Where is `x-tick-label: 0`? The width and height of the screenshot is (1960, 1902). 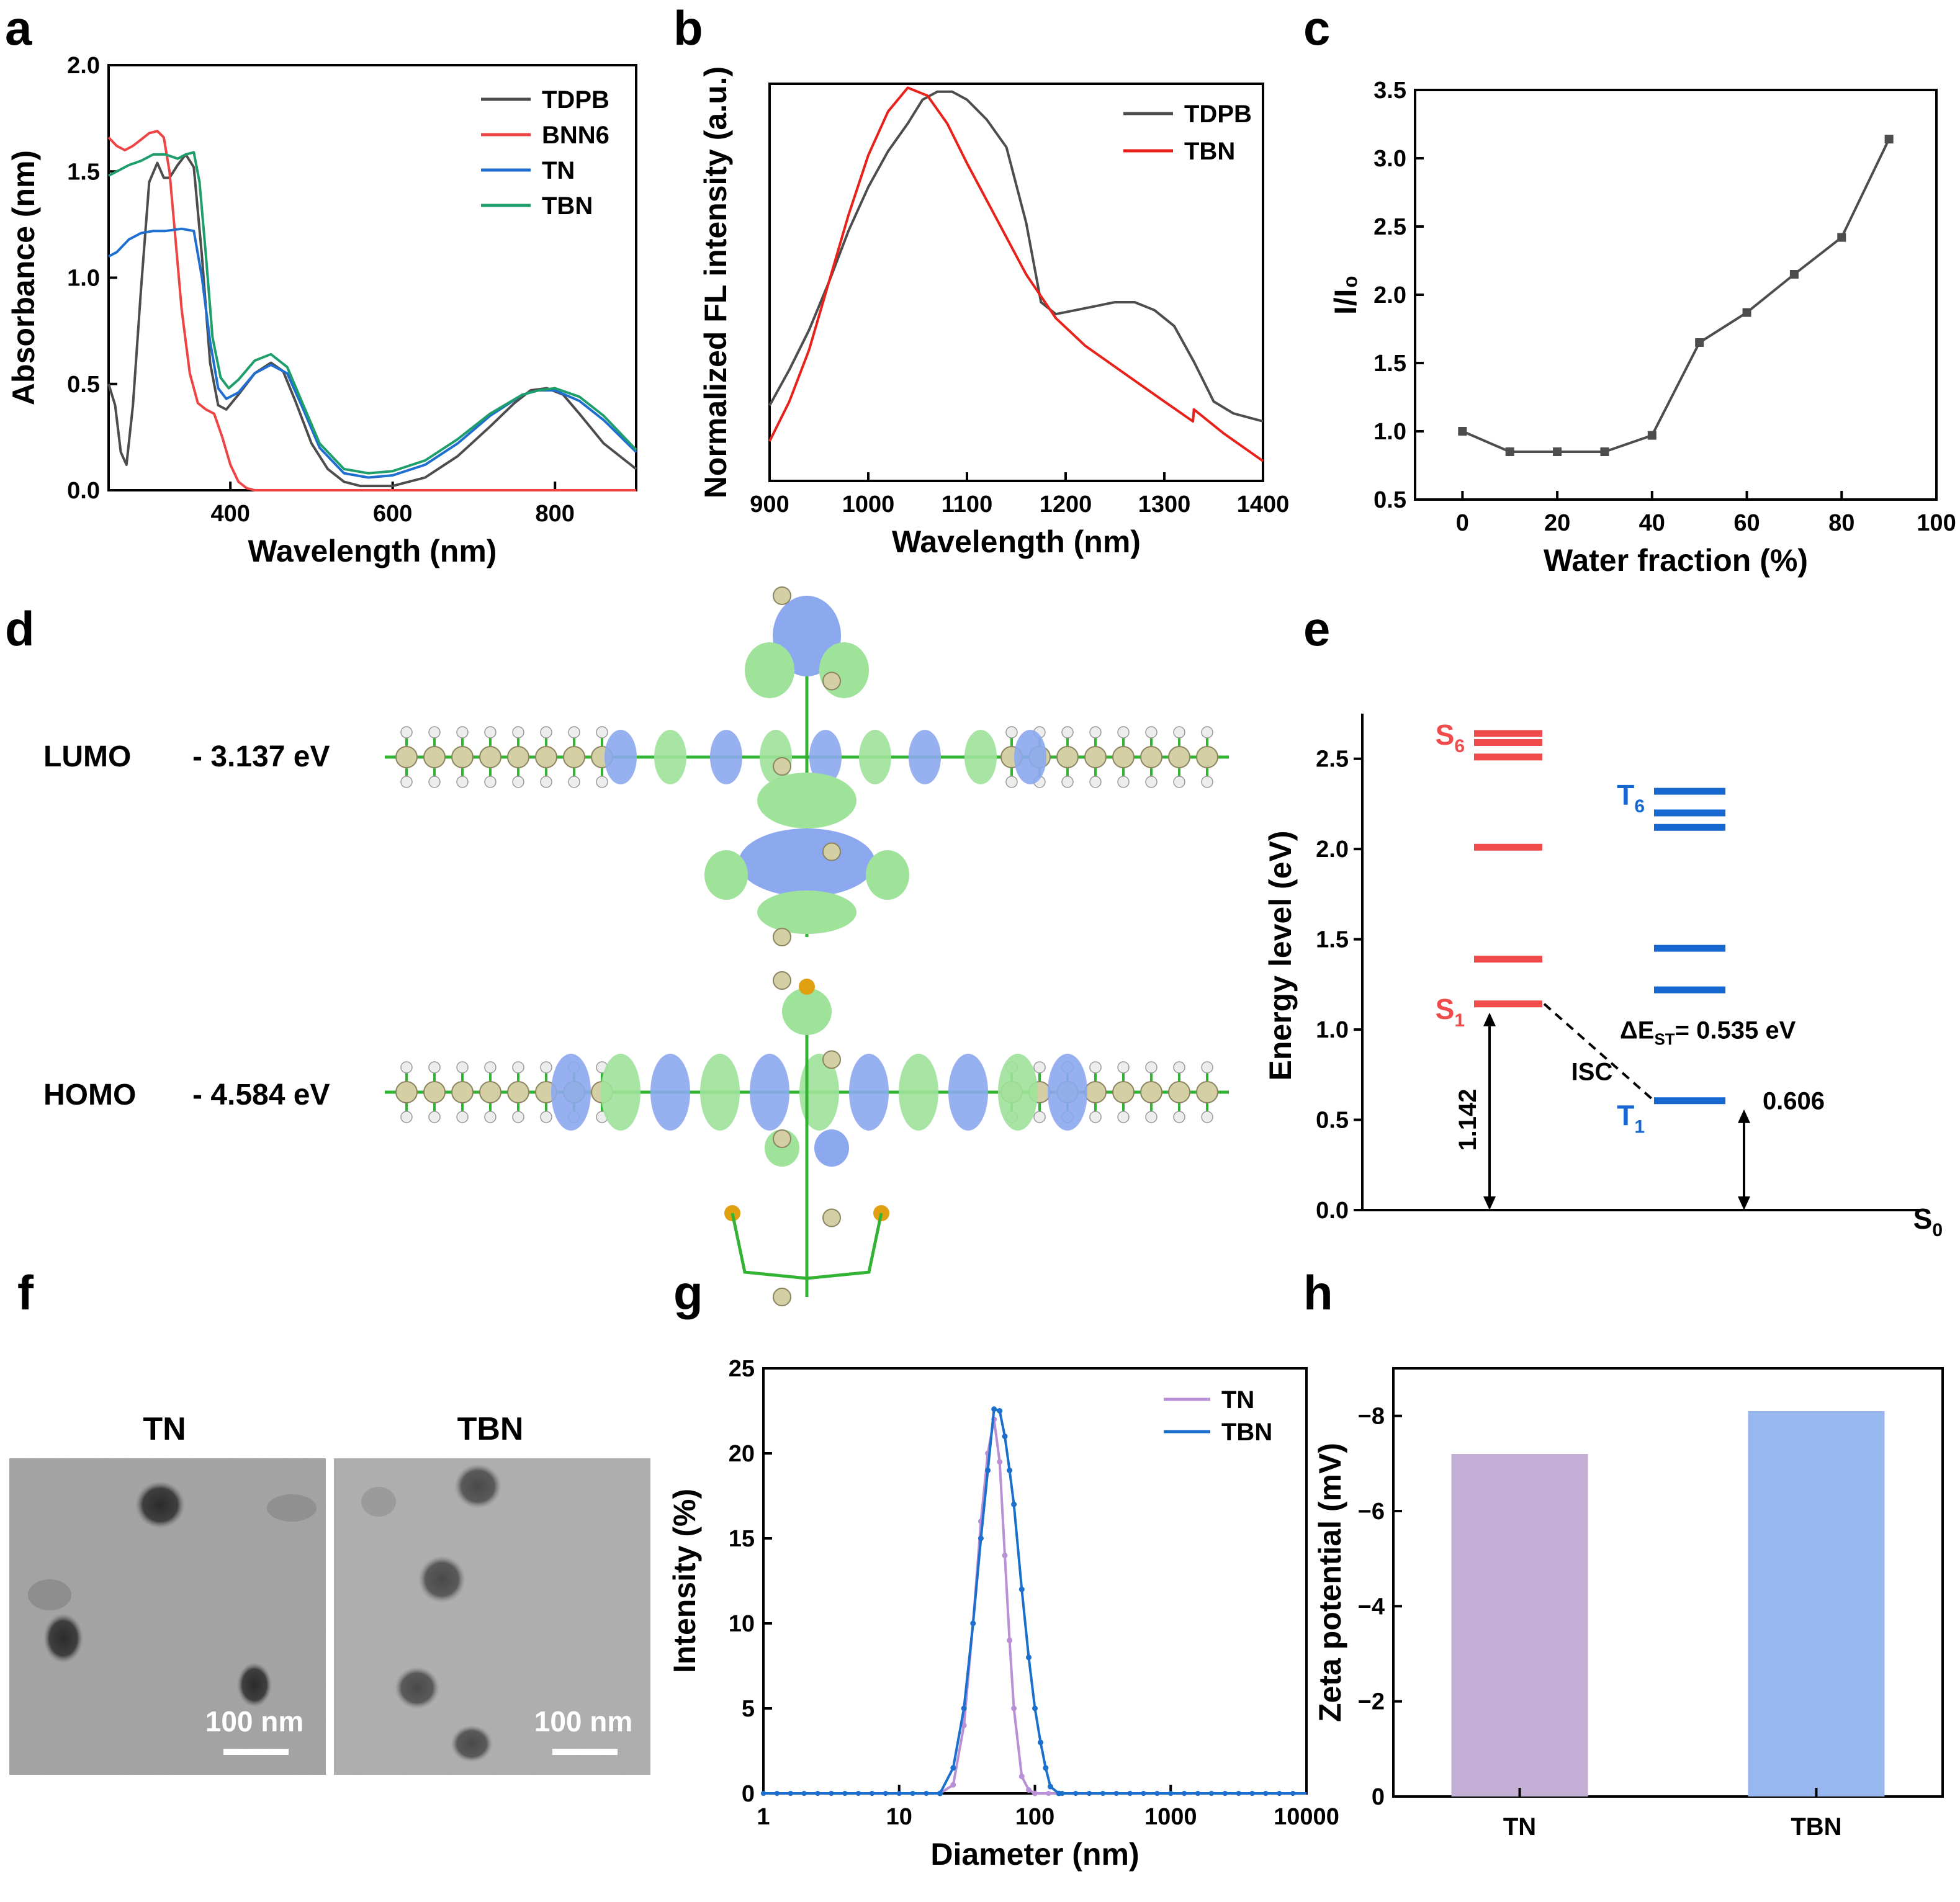 x-tick-label: 0 is located at coordinates (1462, 523).